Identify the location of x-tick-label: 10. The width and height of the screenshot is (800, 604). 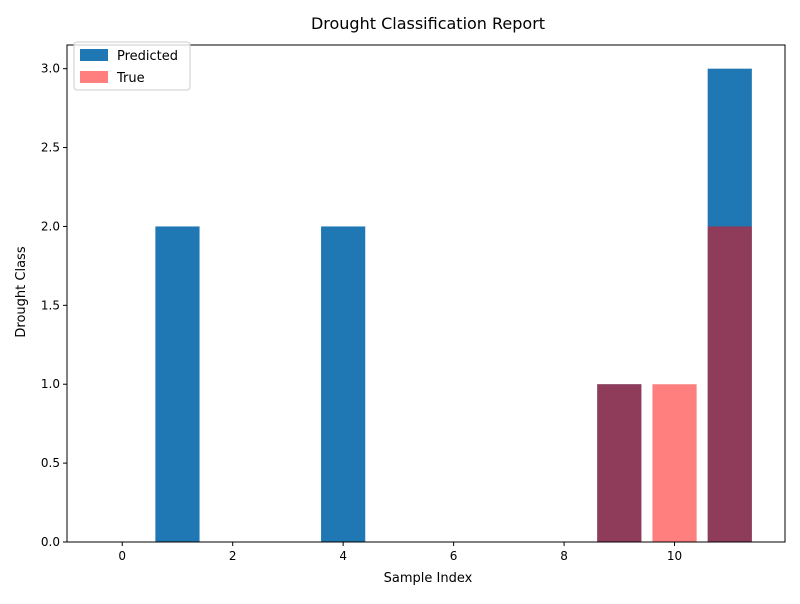
(674, 556).